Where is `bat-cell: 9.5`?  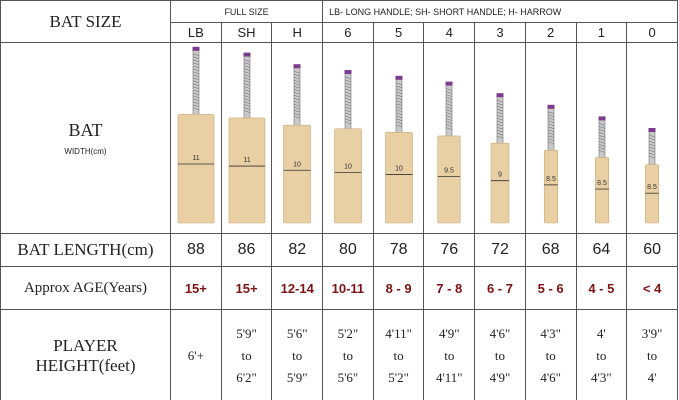 bat-cell: 9.5 is located at coordinates (449, 138).